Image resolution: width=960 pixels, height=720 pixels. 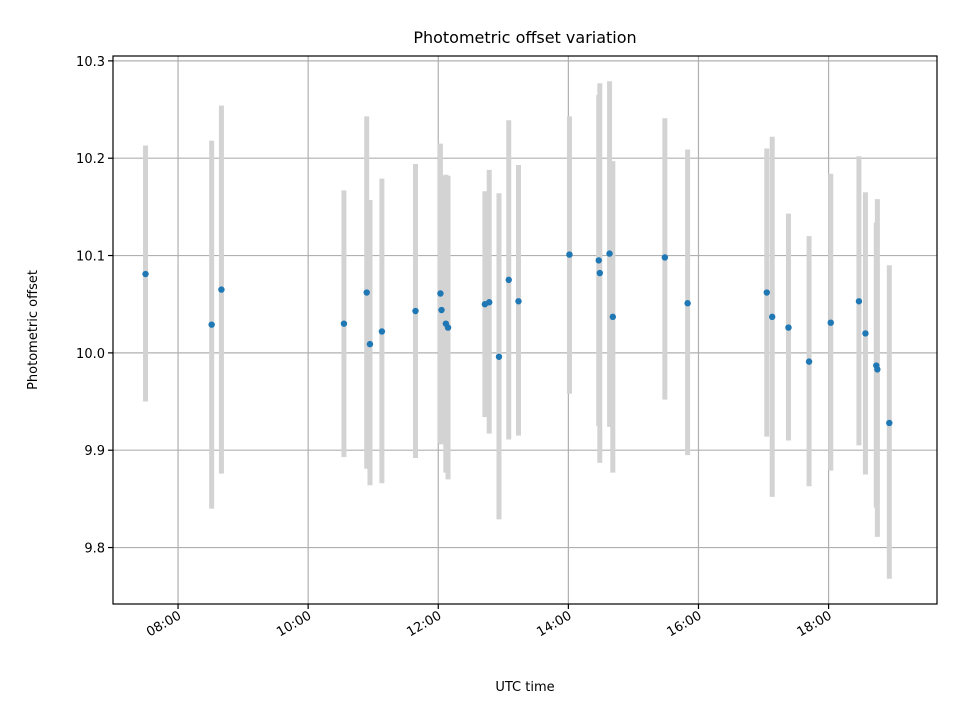 I want to click on y-tick-label: 10.0, so click(x=90, y=354).